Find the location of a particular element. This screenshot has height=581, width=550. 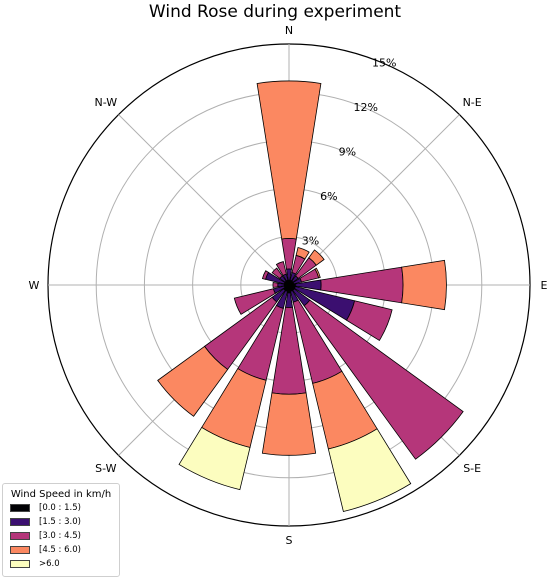

chart-title: Wind Rose during experiment is located at coordinates (275, 12).